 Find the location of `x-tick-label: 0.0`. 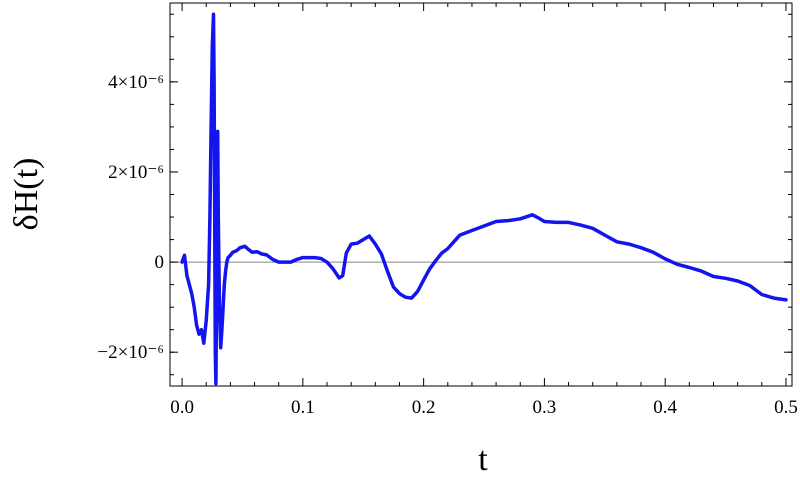

x-tick-label: 0.0 is located at coordinates (182, 407).